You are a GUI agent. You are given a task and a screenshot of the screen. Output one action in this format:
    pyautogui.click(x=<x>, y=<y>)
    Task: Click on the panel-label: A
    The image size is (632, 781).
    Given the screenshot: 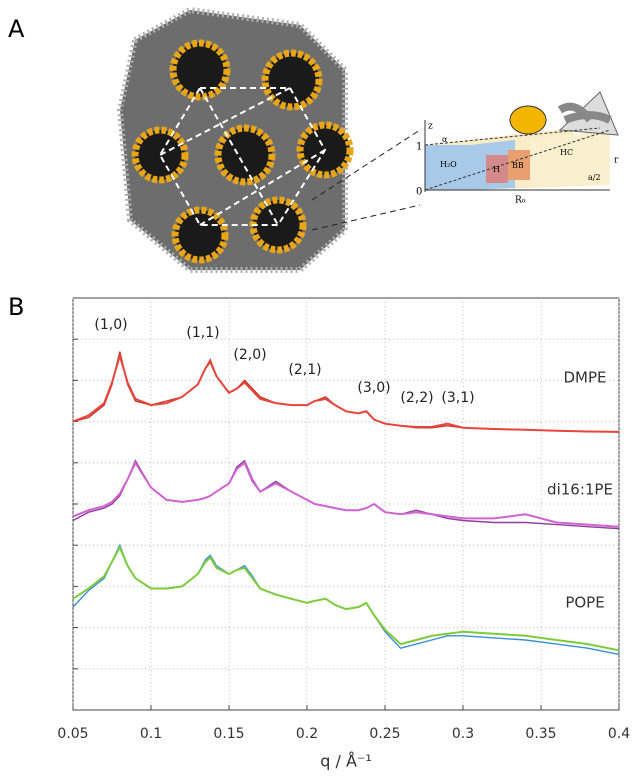 What is the action you would take?
    pyautogui.click(x=16, y=29)
    